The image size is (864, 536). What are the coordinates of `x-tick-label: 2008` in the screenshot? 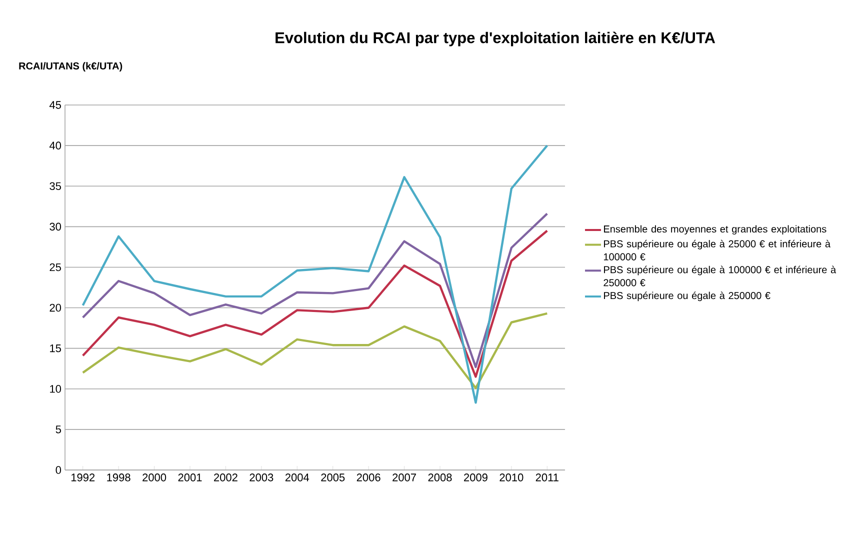 It's located at (440, 478).